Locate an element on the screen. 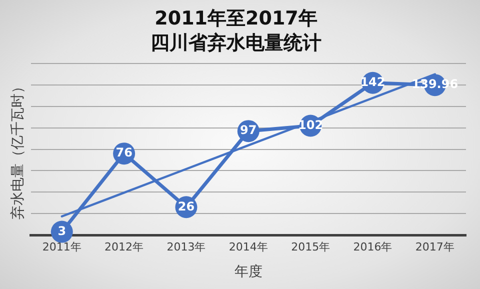 This screenshot has width=480, height=289. data-label: 76 is located at coordinates (124, 153).